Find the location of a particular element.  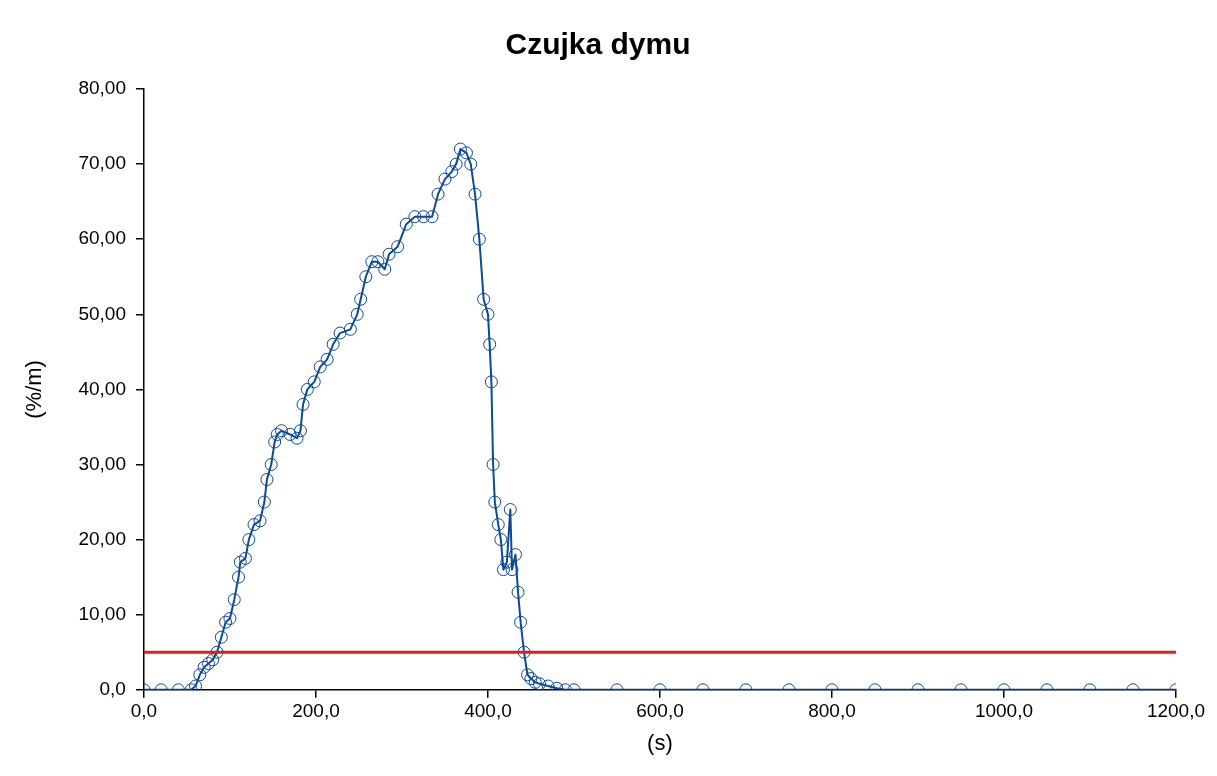

x-tick-label: 400,0 is located at coordinates (488, 711).